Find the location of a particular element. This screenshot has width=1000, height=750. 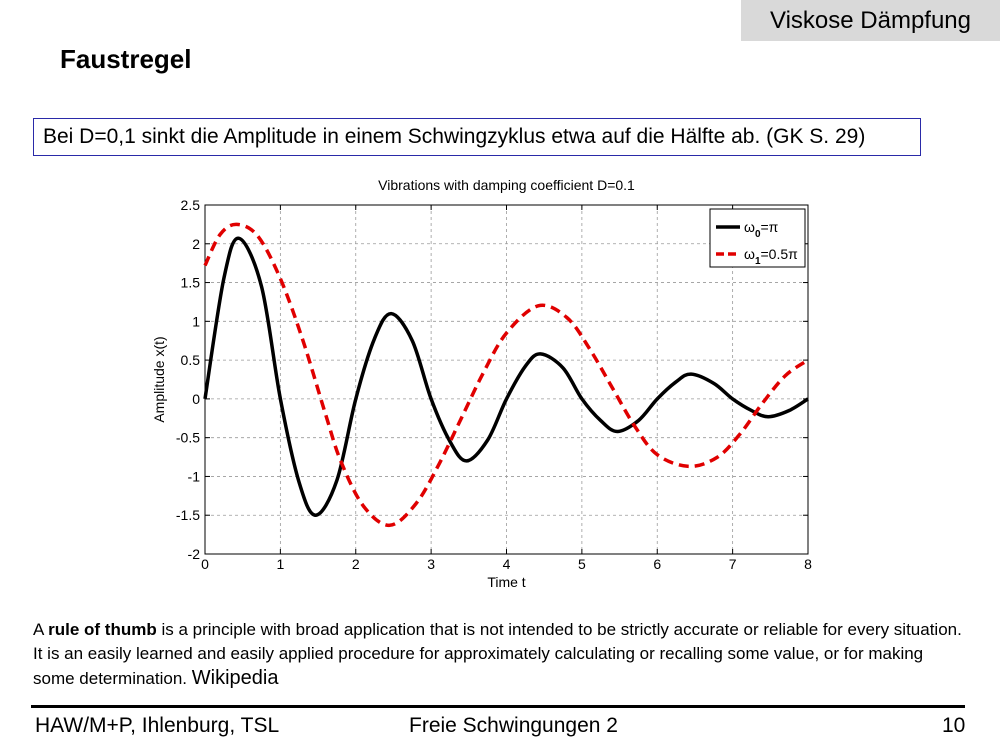

legend-label-0: ω0=π is located at coordinates (761, 229).